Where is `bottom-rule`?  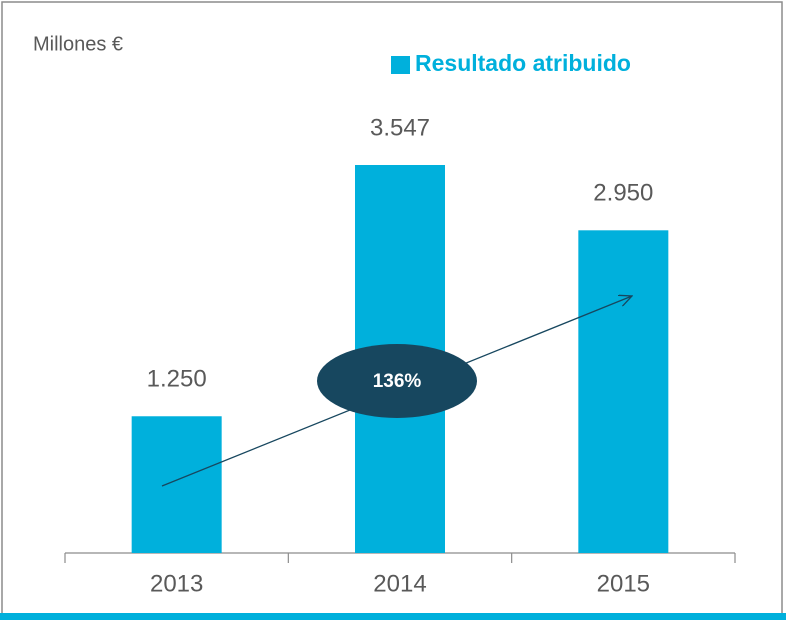
bottom-rule is located at coordinates (393, 616).